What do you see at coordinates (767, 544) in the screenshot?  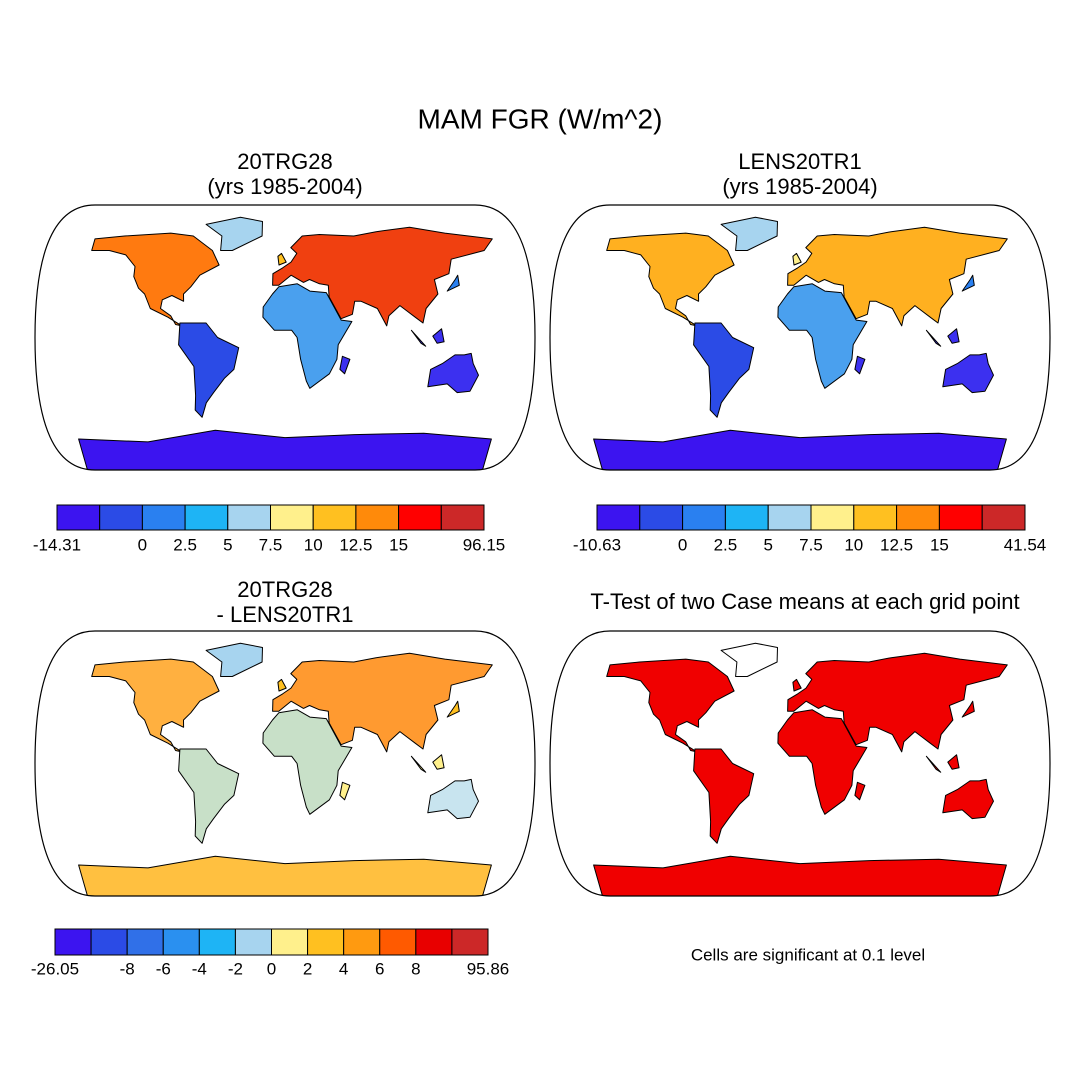 I see `colorbar-label: 5` at bounding box center [767, 544].